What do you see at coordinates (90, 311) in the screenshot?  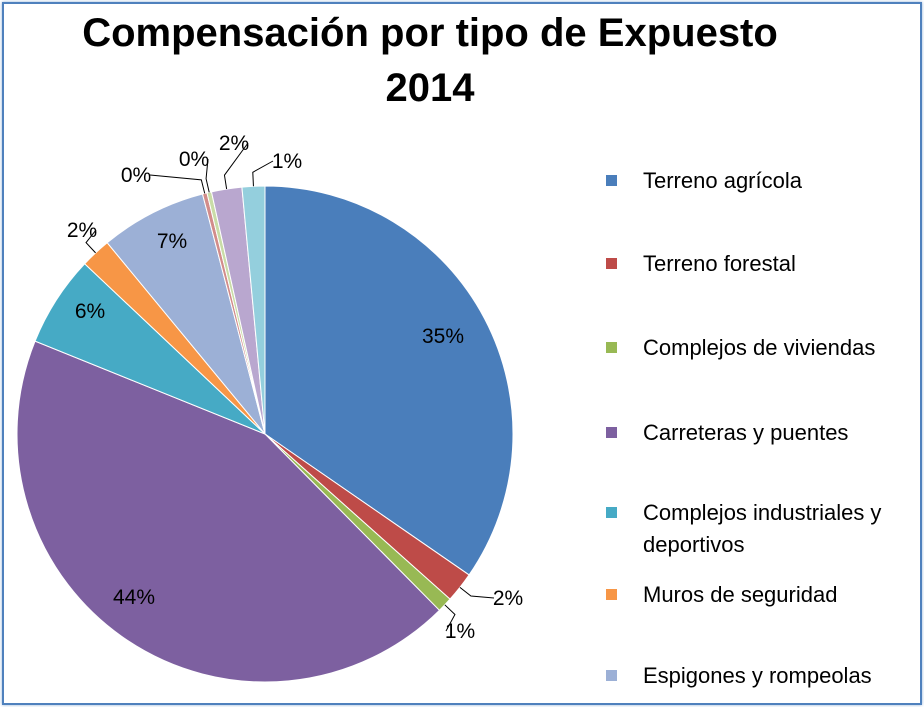 I see `data-label-4: 6%` at bounding box center [90, 311].